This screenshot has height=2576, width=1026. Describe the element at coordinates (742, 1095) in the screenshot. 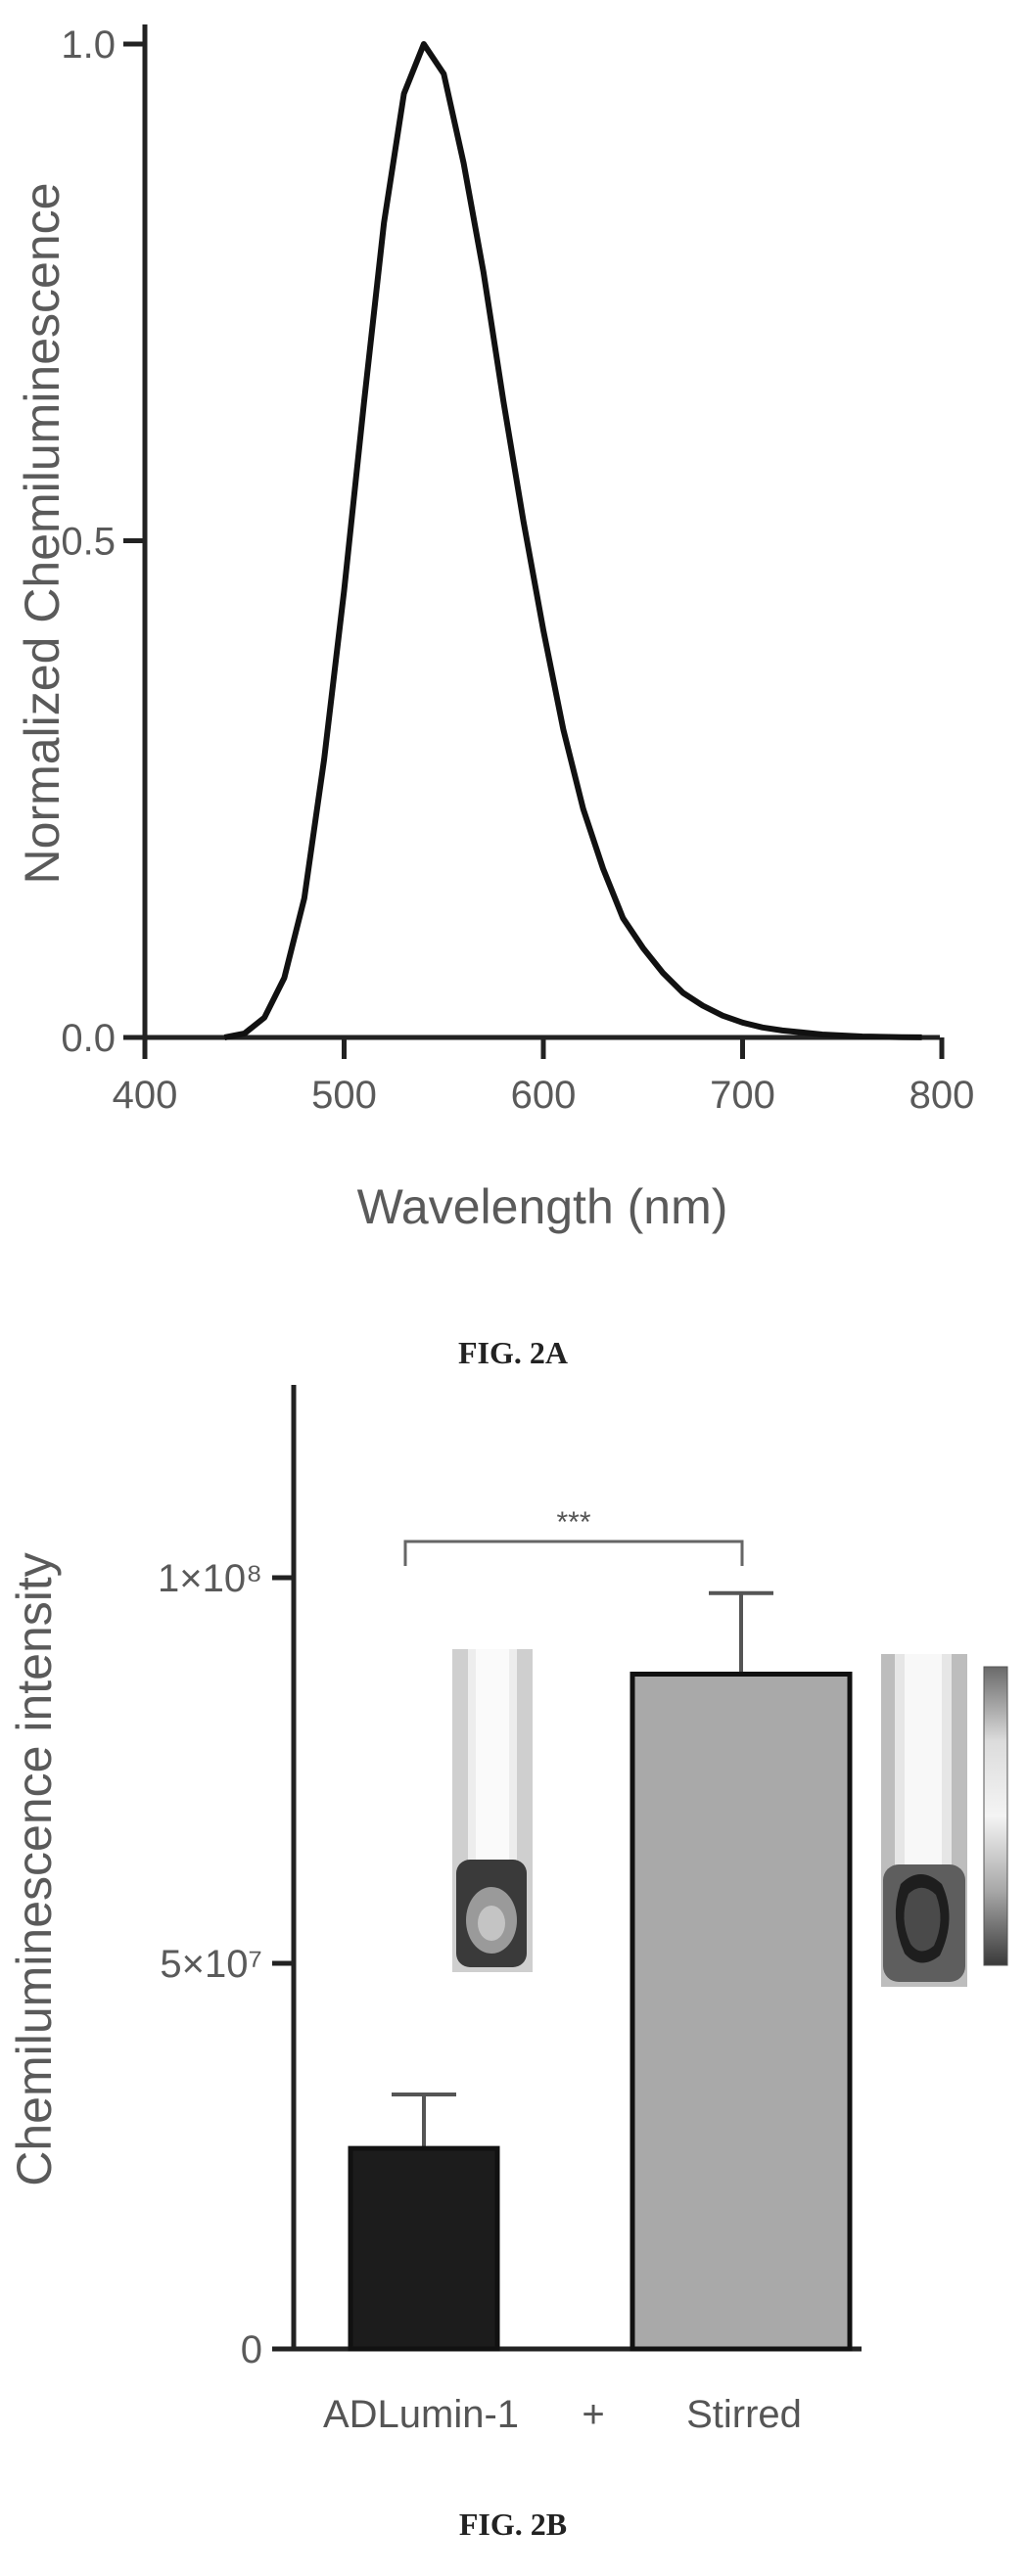

I see `x-tick-label: 700` at that location.